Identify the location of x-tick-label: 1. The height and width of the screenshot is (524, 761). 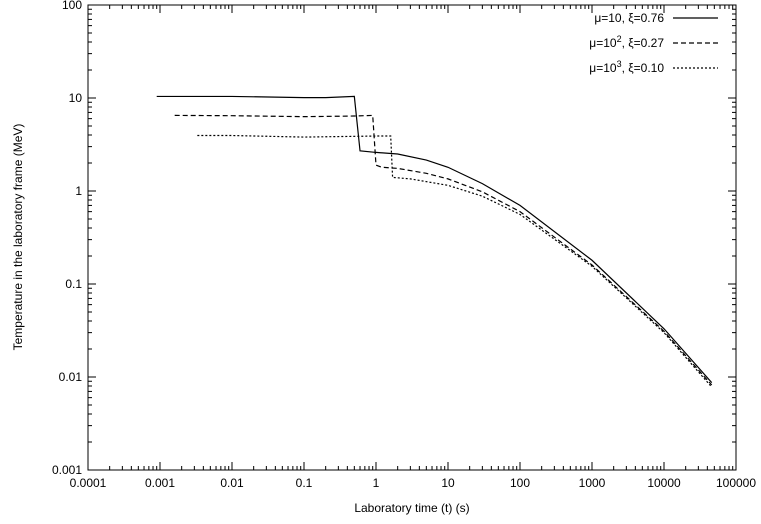
(376, 483).